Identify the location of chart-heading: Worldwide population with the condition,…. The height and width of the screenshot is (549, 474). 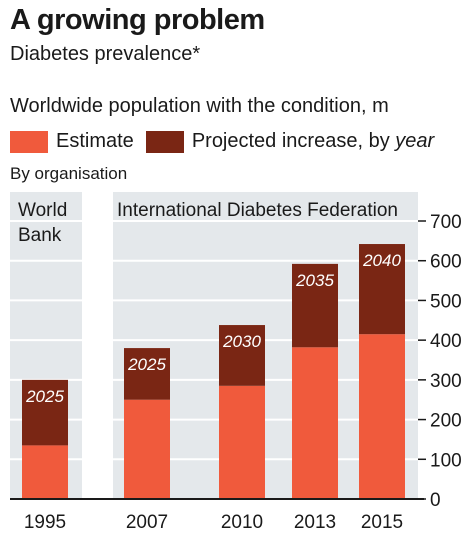
(199, 106).